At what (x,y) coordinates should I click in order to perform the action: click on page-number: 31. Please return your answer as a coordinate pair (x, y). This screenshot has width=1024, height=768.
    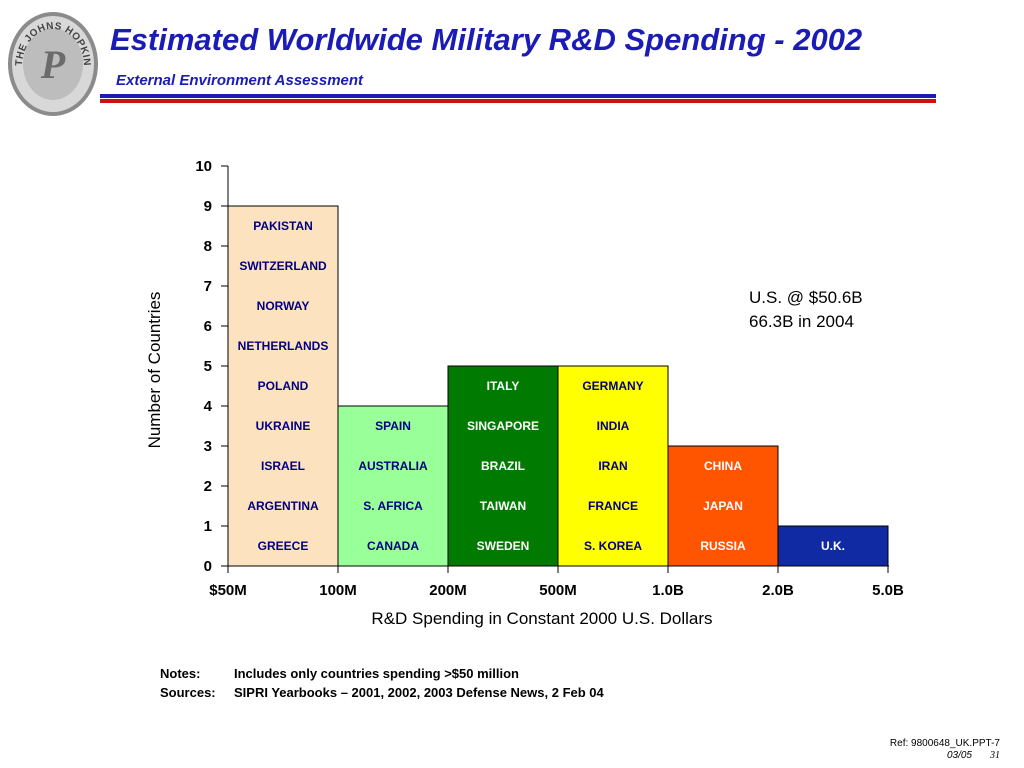
    Looking at the image, I should click on (995, 755).